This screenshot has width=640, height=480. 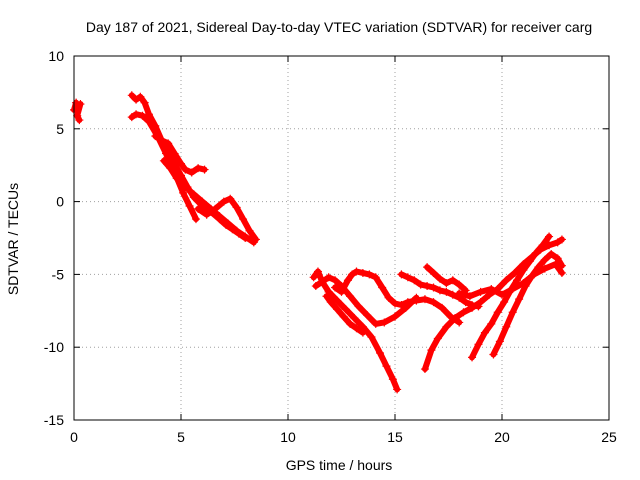 I want to click on x-tick-labels: 0 5 10 15 20 25, so click(x=343, y=437).